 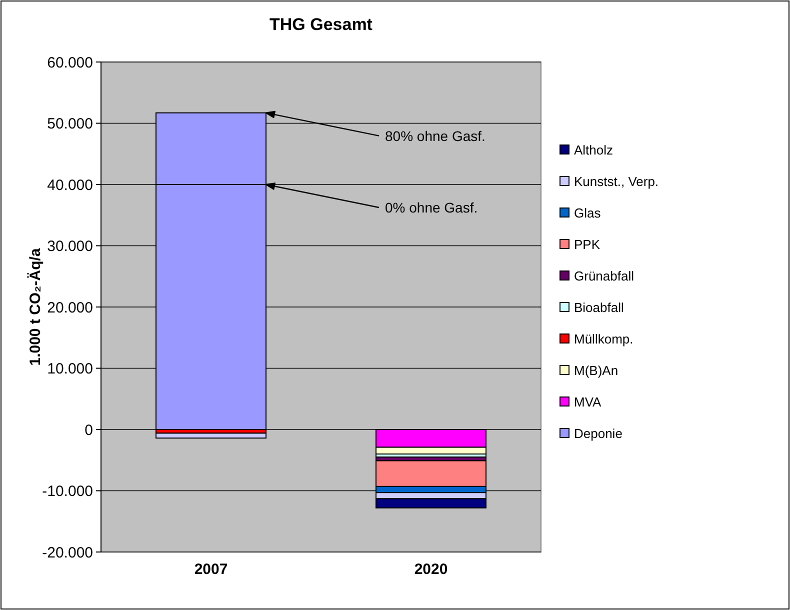 What do you see at coordinates (604, 339) in the screenshot?
I see `legend-label: Müllkomp.` at bounding box center [604, 339].